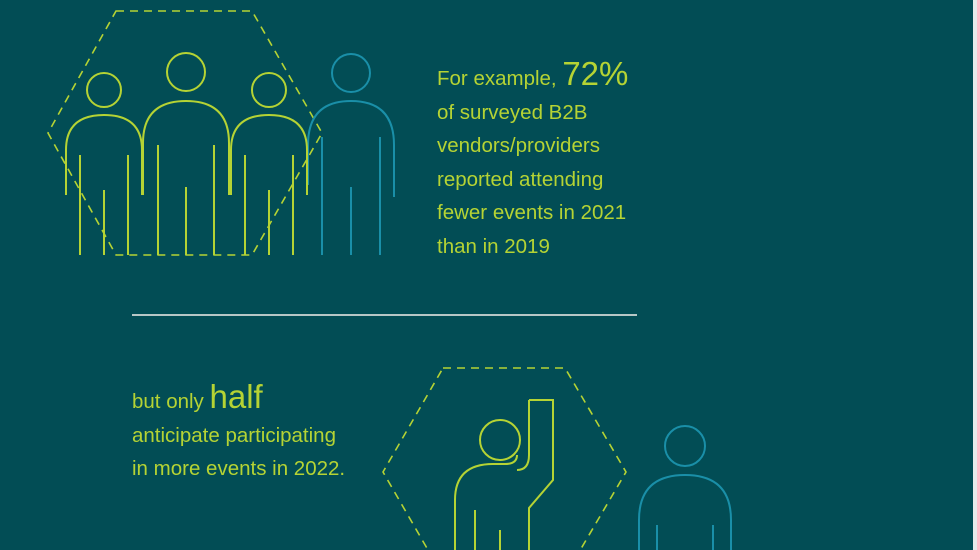  Describe the element at coordinates (512, 112) in the screenshot. I see `stat-line: of surveyed B2B` at that location.